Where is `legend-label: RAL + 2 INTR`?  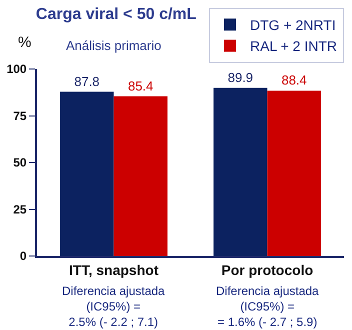 legend-label: RAL + 2 INTR is located at coordinates (294, 46).